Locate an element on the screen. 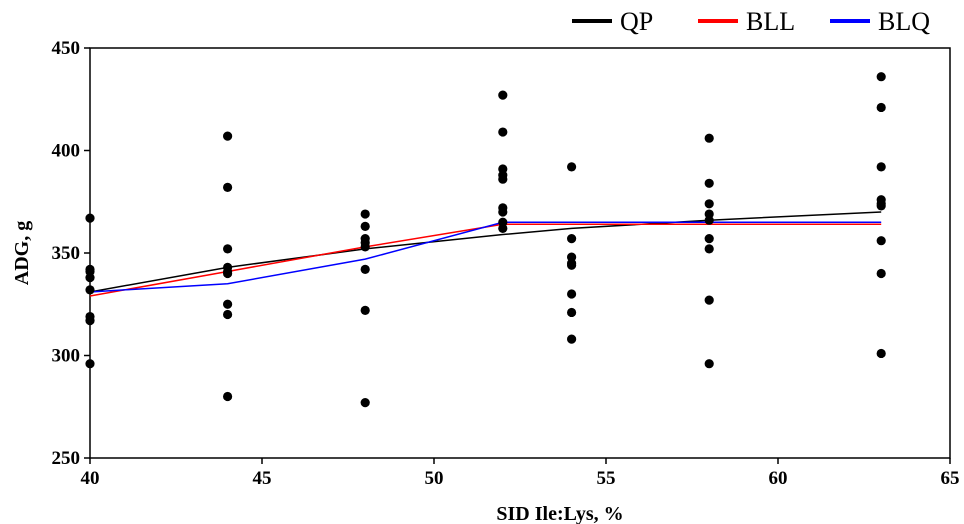 The width and height of the screenshot is (964, 524). fit-line-blq is located at coordinates (485, 257).